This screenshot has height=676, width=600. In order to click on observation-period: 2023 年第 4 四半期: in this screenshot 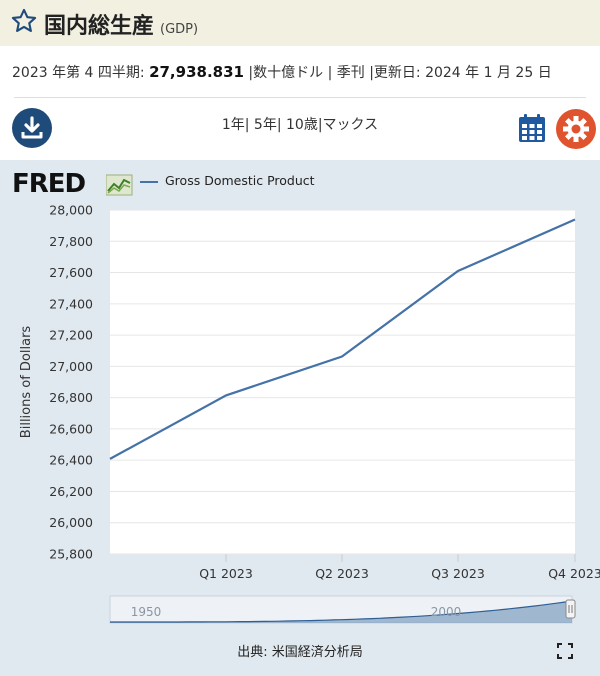, I will do `click(81, 73)`.